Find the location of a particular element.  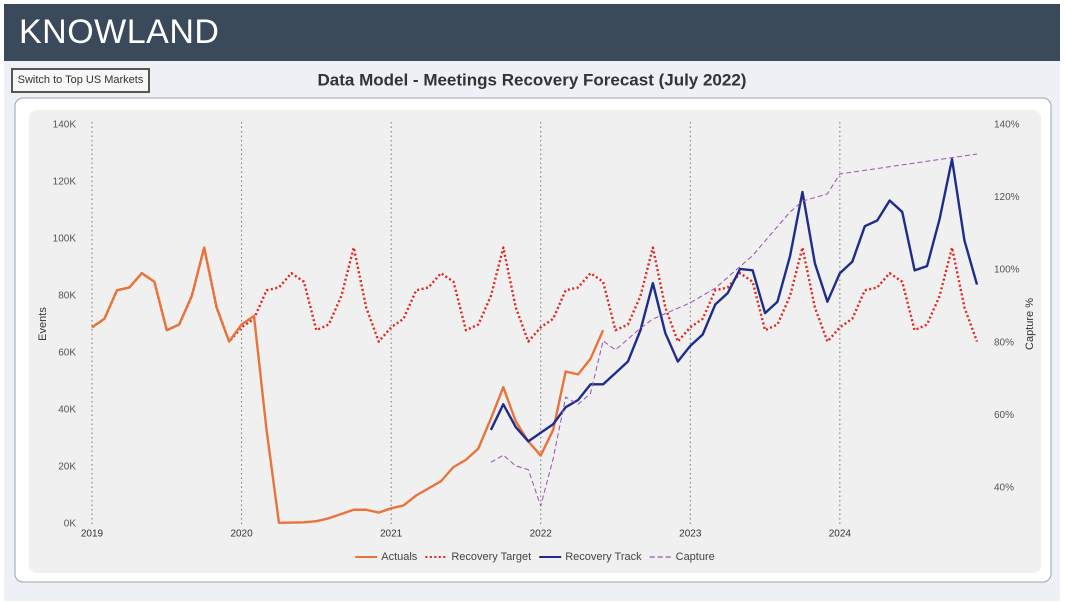

legend-label: Actuals is located at coordinates (399, 557).